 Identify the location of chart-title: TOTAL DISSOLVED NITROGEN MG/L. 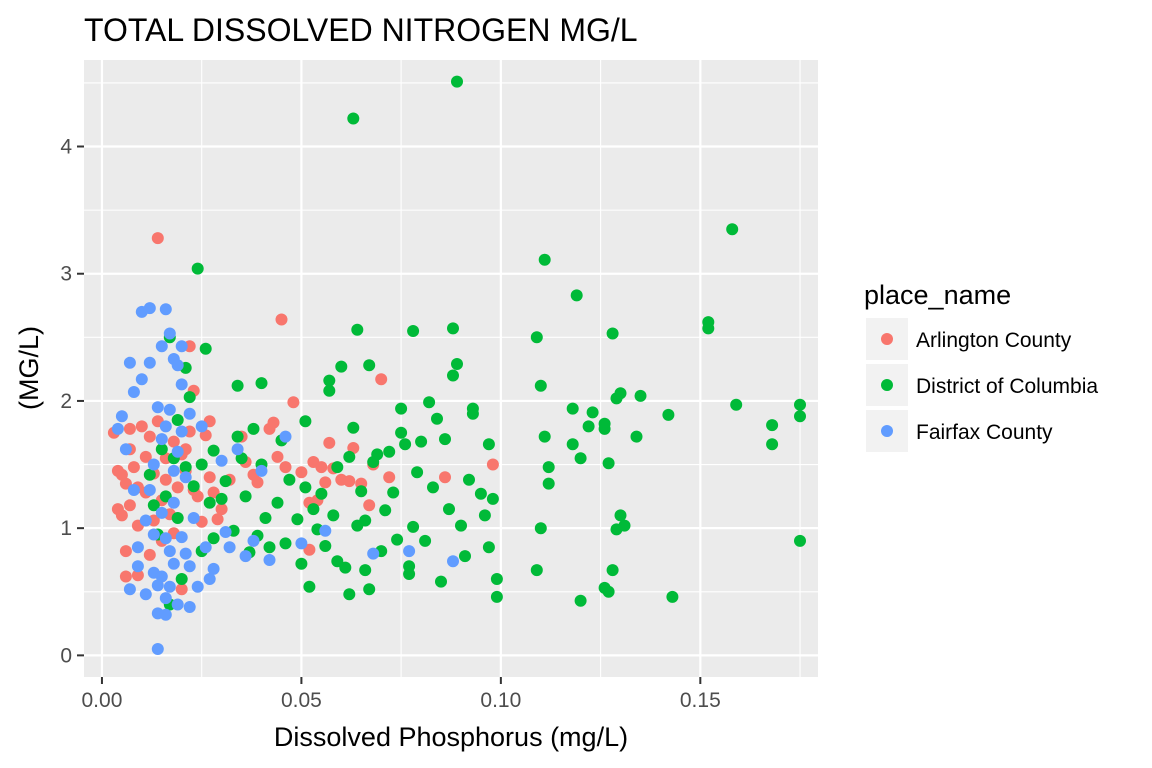
(361, 30).